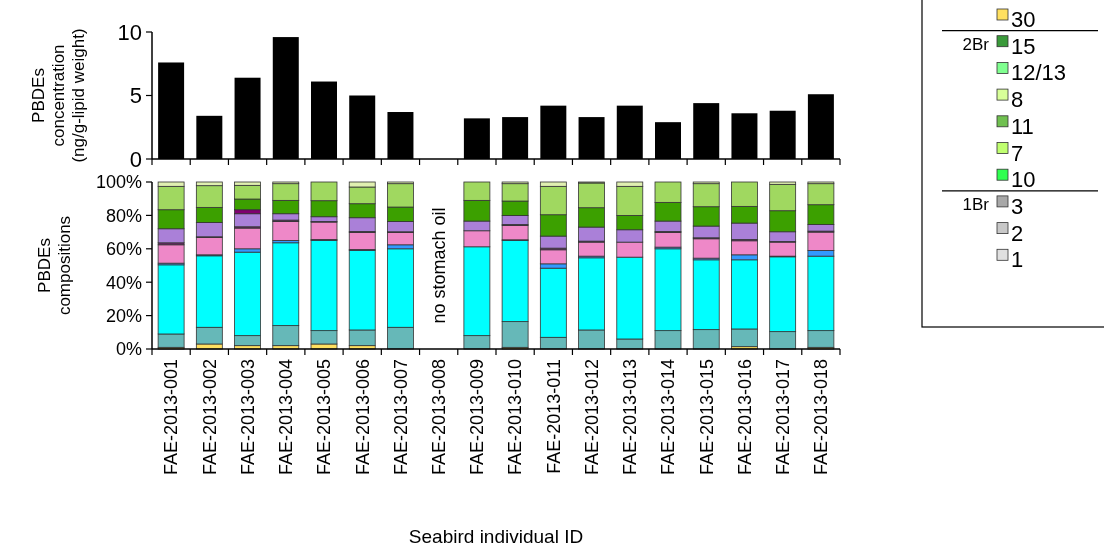  Describe the element at coordinates (171, 417) in the screenshot. I see `x-tick-label: FAE-2013-001` at that location.